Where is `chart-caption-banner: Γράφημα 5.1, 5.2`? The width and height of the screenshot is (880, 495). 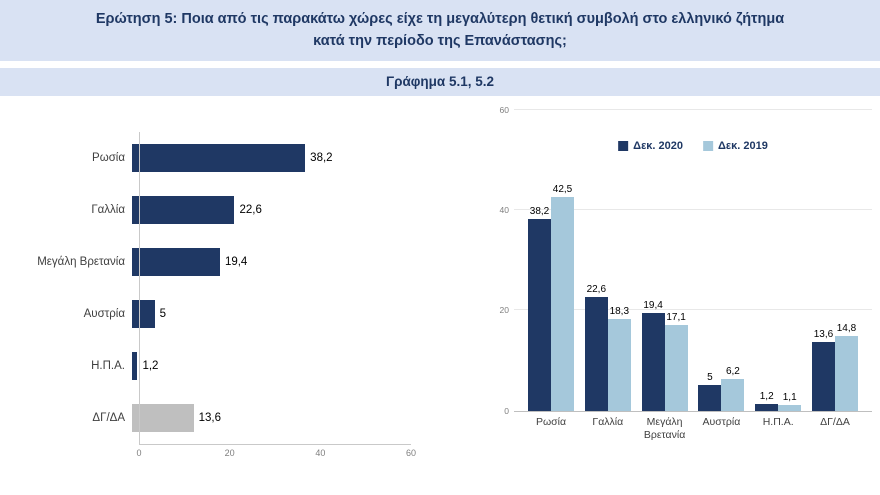 chart-caption-banner: Γράφημα 5.1, 5.2 is located at coordinates (440, 81).